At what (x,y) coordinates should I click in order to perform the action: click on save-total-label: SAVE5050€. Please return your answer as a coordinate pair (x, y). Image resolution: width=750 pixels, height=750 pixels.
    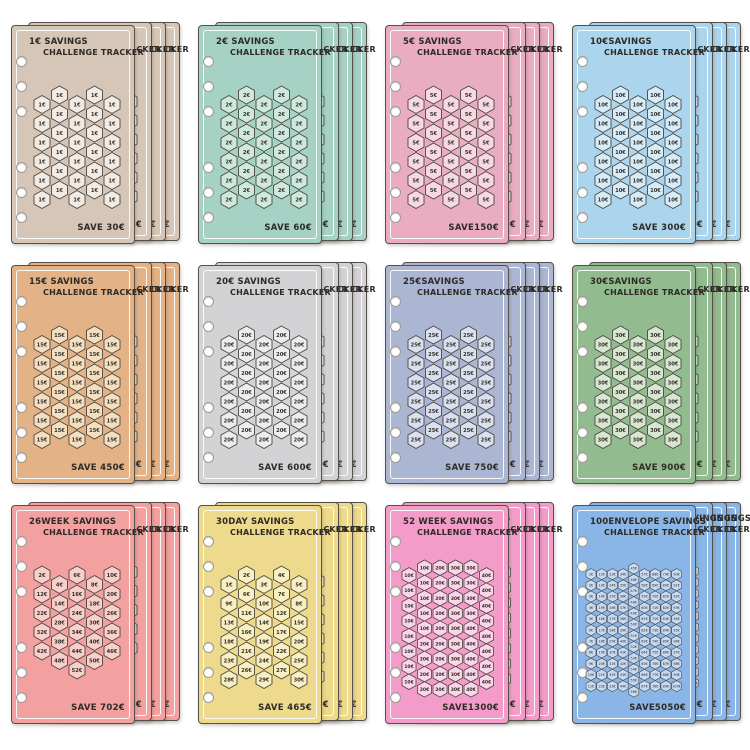
    Looking at the image, I should click on (657, 708).